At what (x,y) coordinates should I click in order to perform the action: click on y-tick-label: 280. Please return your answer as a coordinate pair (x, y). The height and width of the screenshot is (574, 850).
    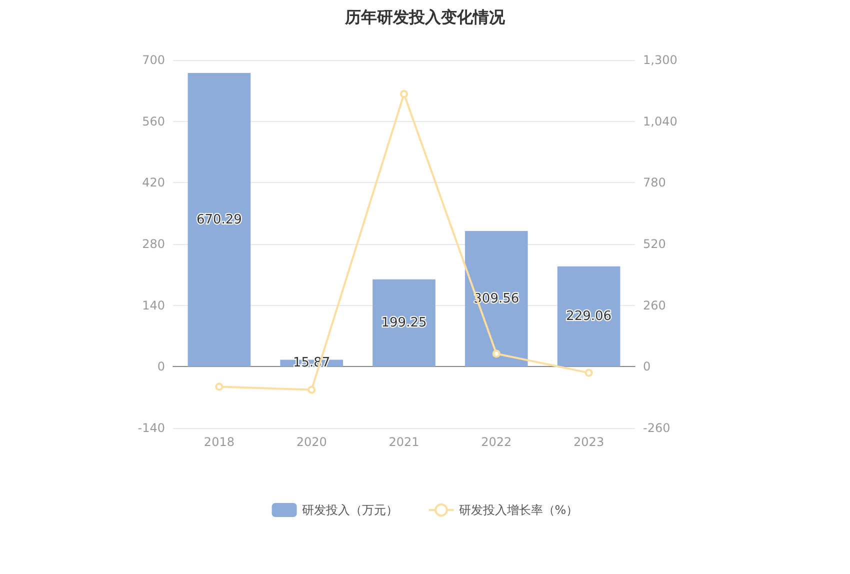
    Looking at the image, I should click on (153, 244).